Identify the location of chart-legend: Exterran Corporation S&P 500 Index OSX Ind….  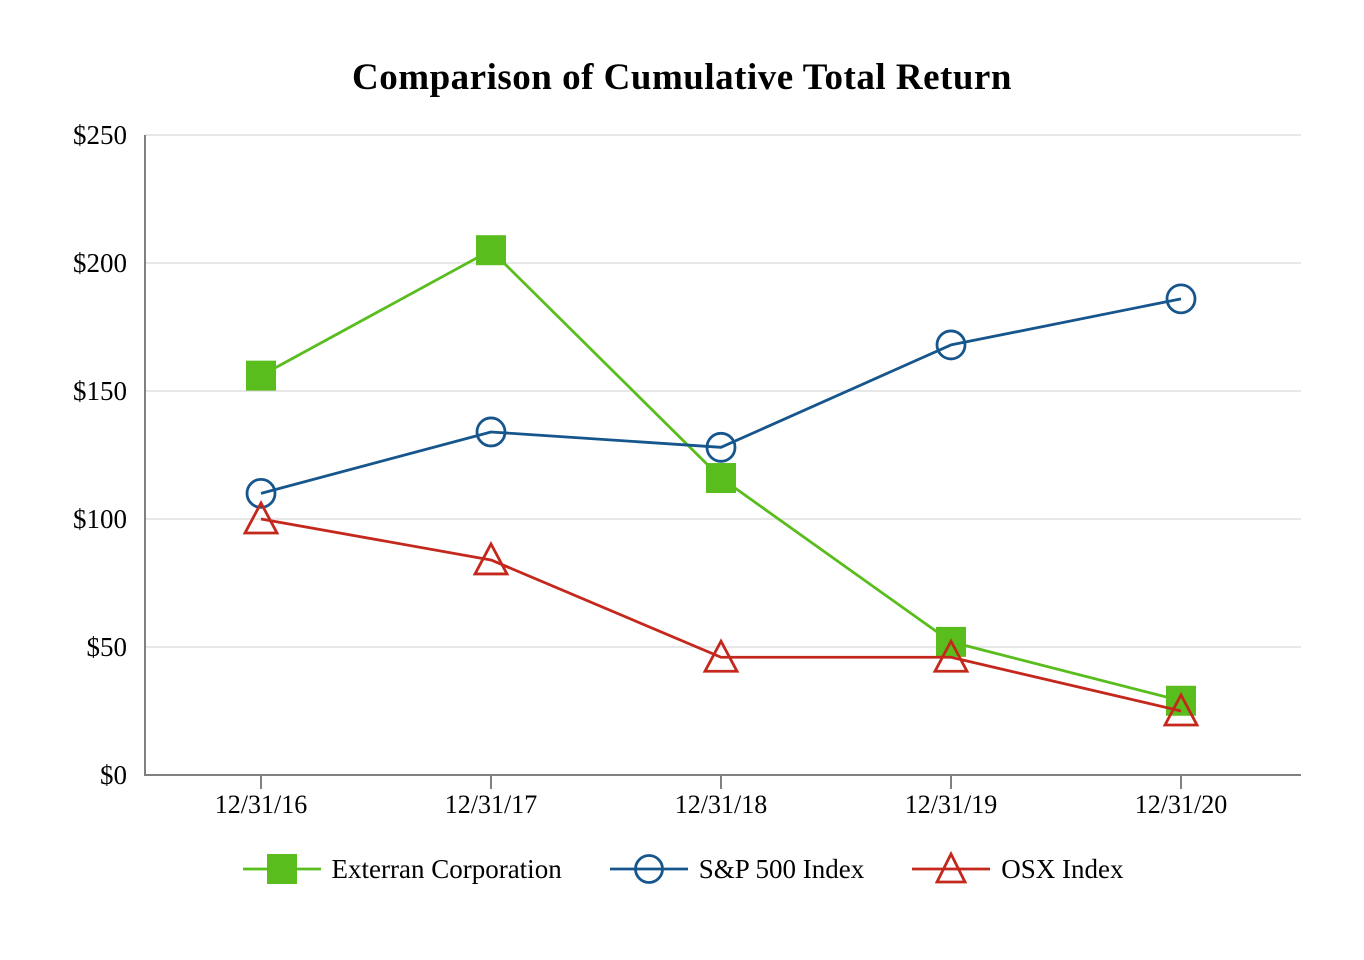
(682, 869).